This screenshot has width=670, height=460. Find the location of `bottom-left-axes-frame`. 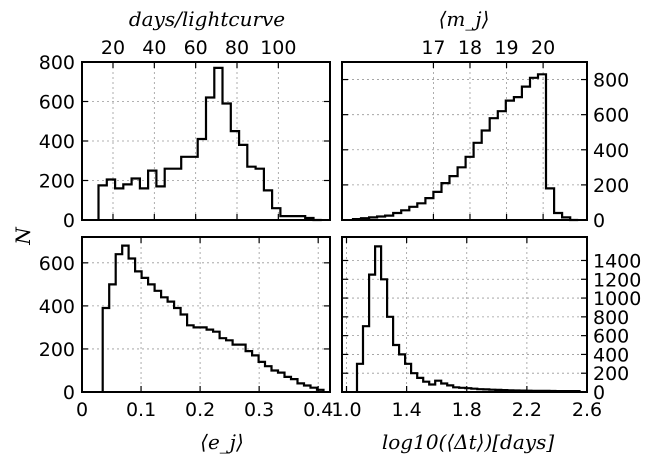

bottom-left-axes-frame is located at coordinates (206, 314).